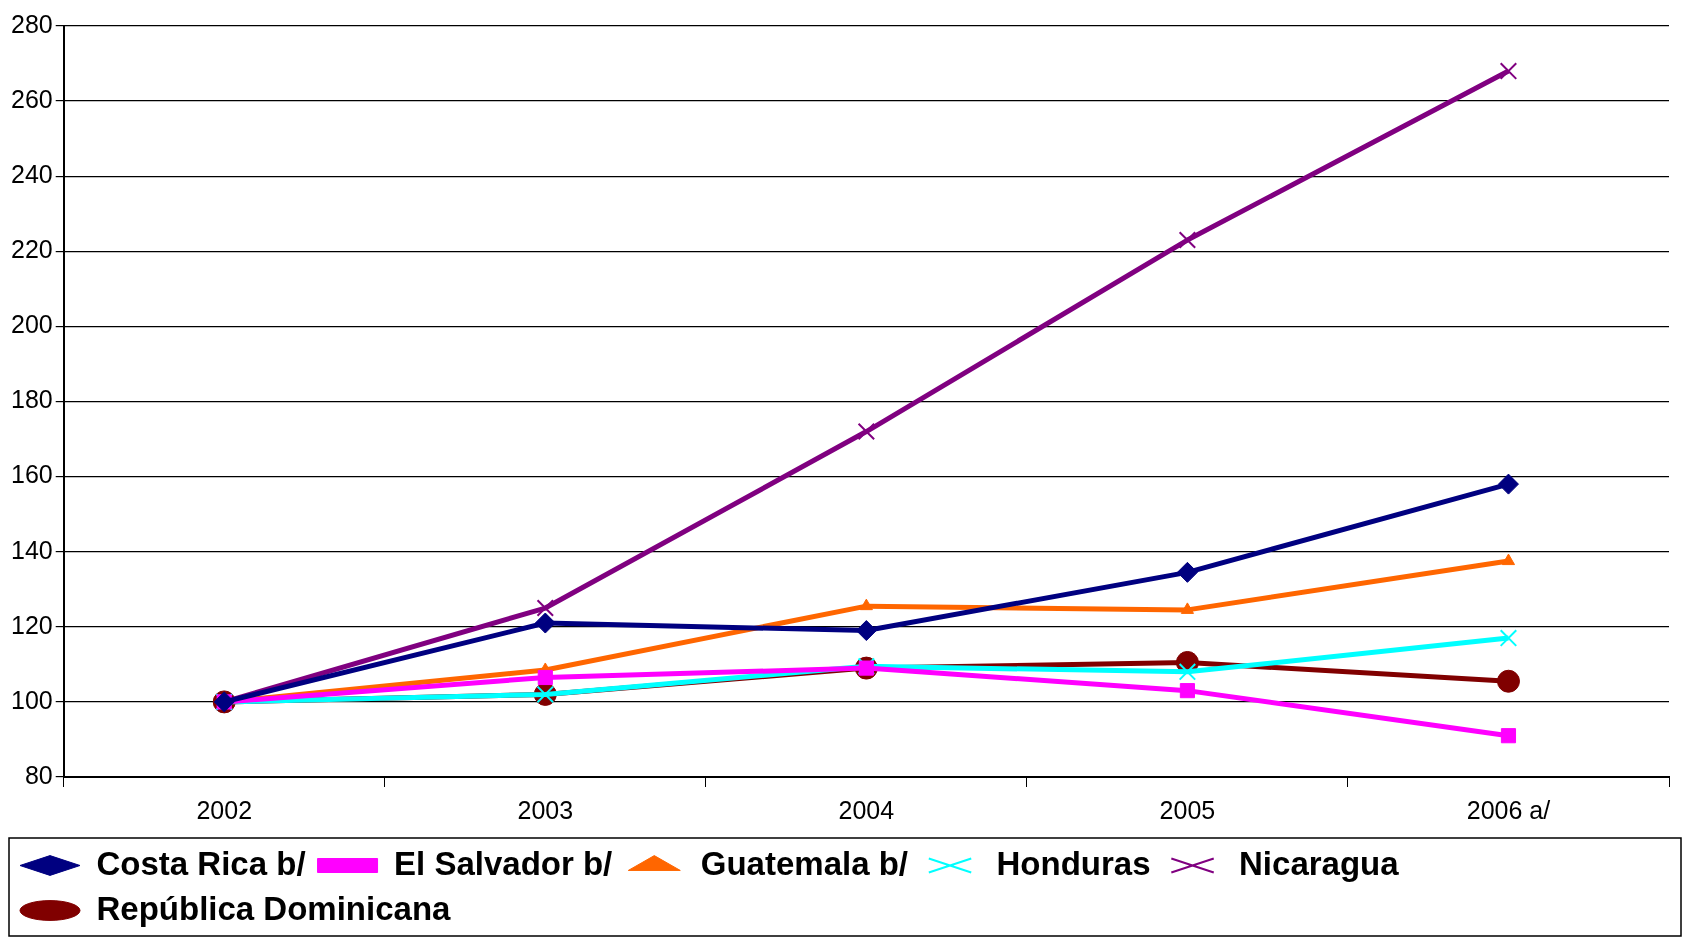  Describe the element at coordinates (31, 624) in the screenshot. I see `y-tick-label: 120` at that location.